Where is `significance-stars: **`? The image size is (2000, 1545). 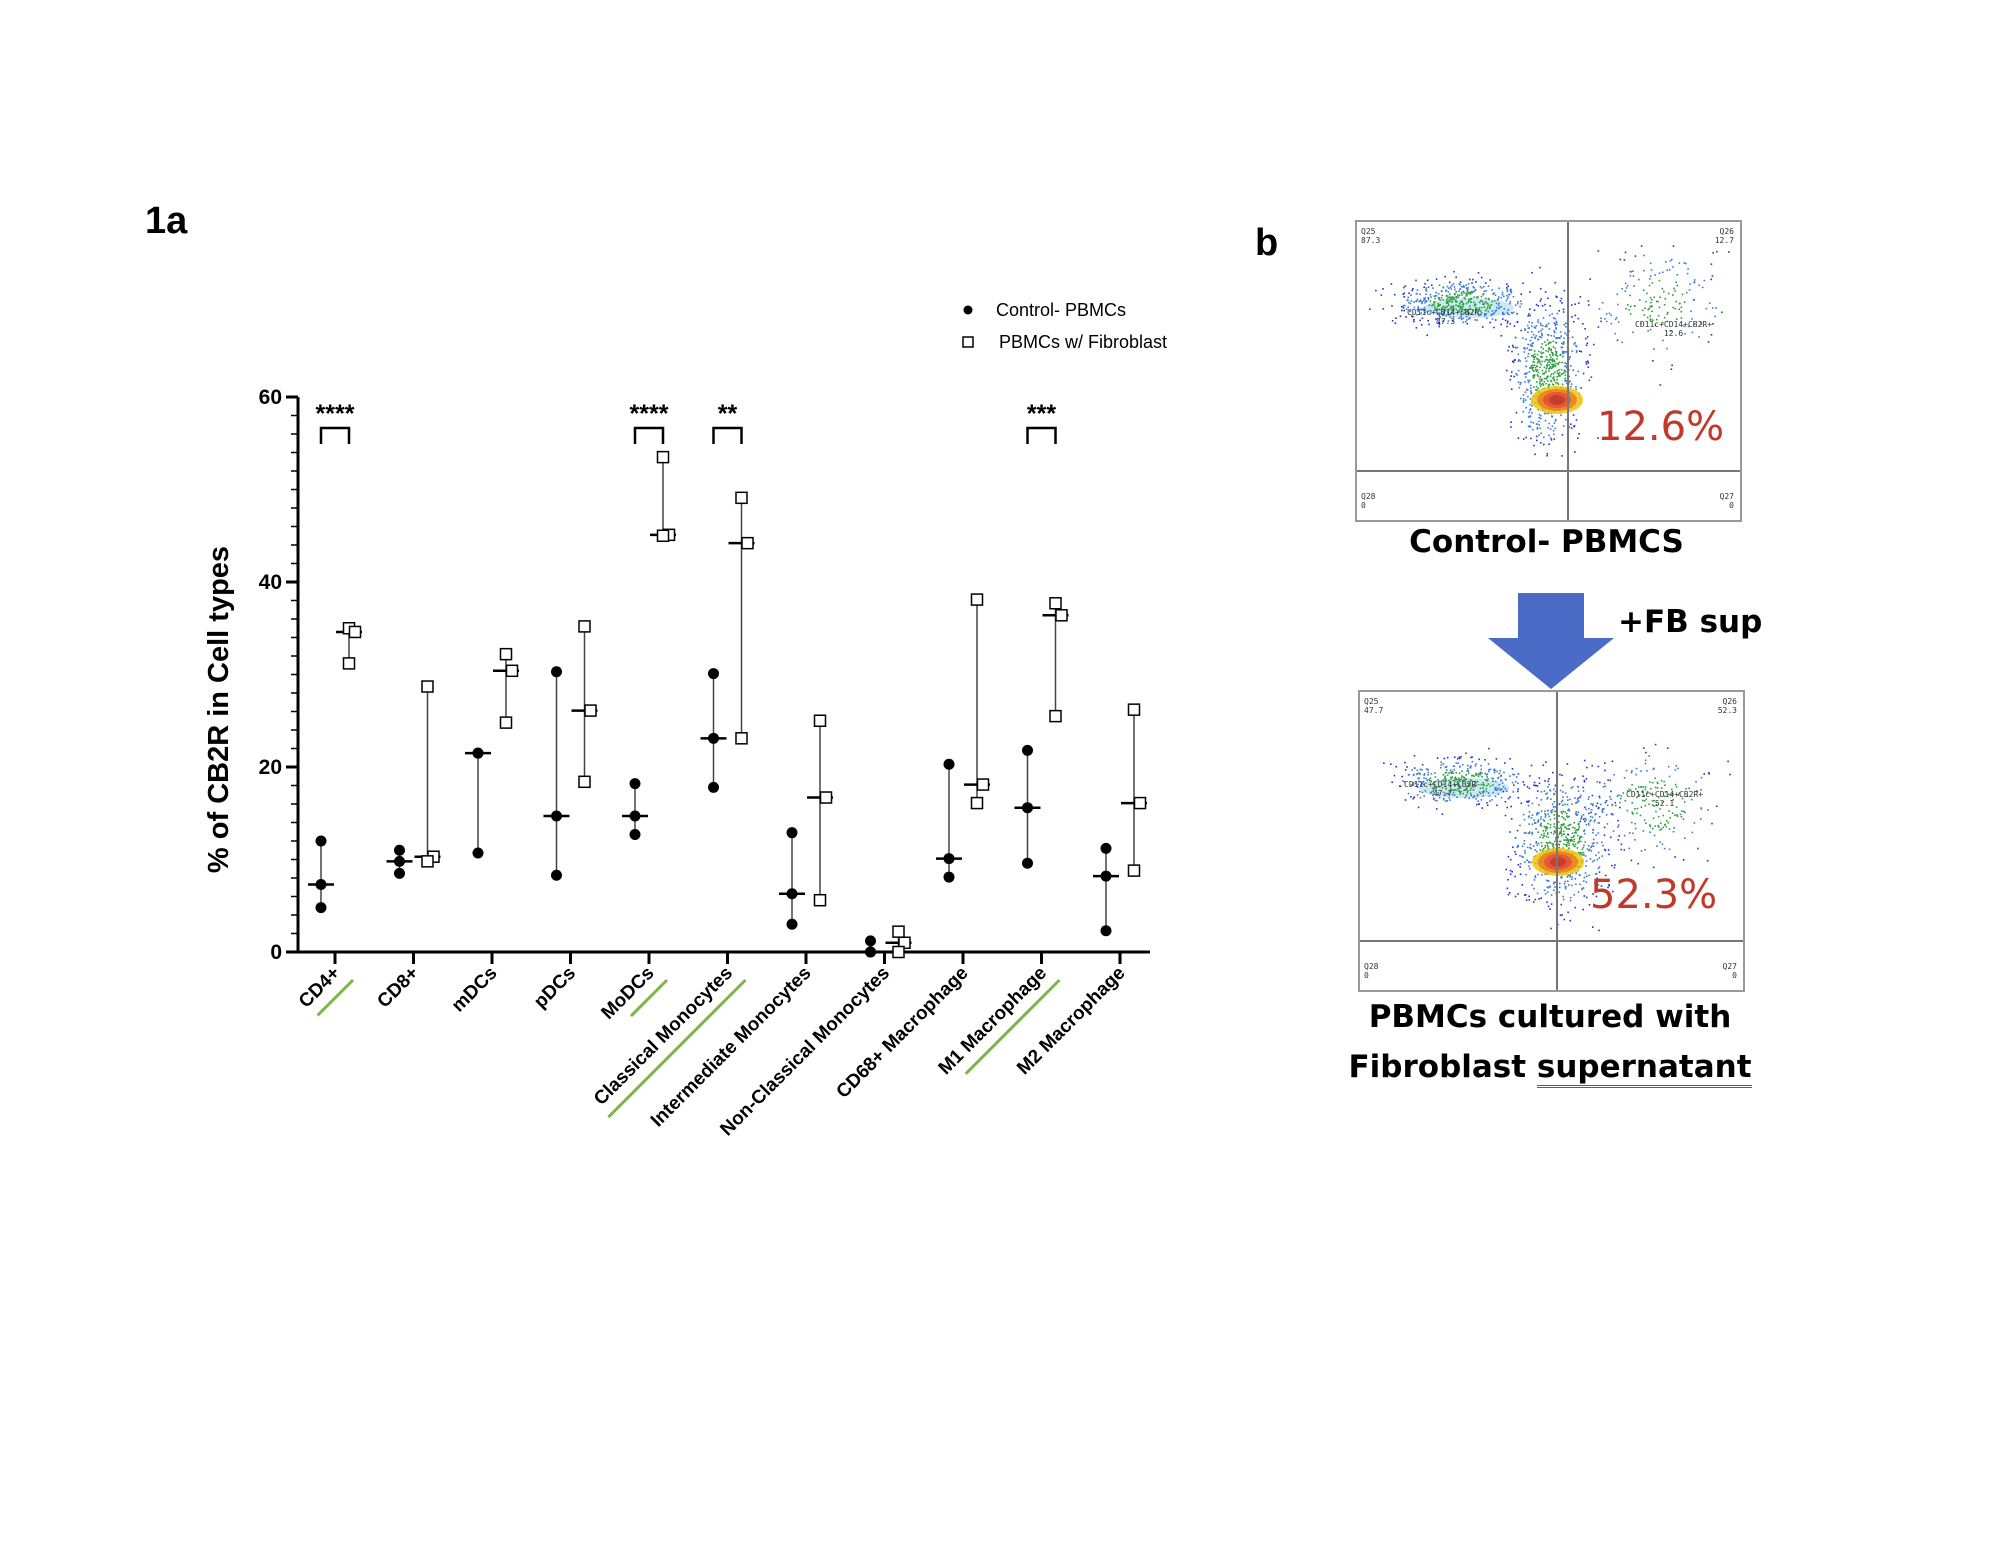
significance-stars: ** is located at coordinates (728, 414).